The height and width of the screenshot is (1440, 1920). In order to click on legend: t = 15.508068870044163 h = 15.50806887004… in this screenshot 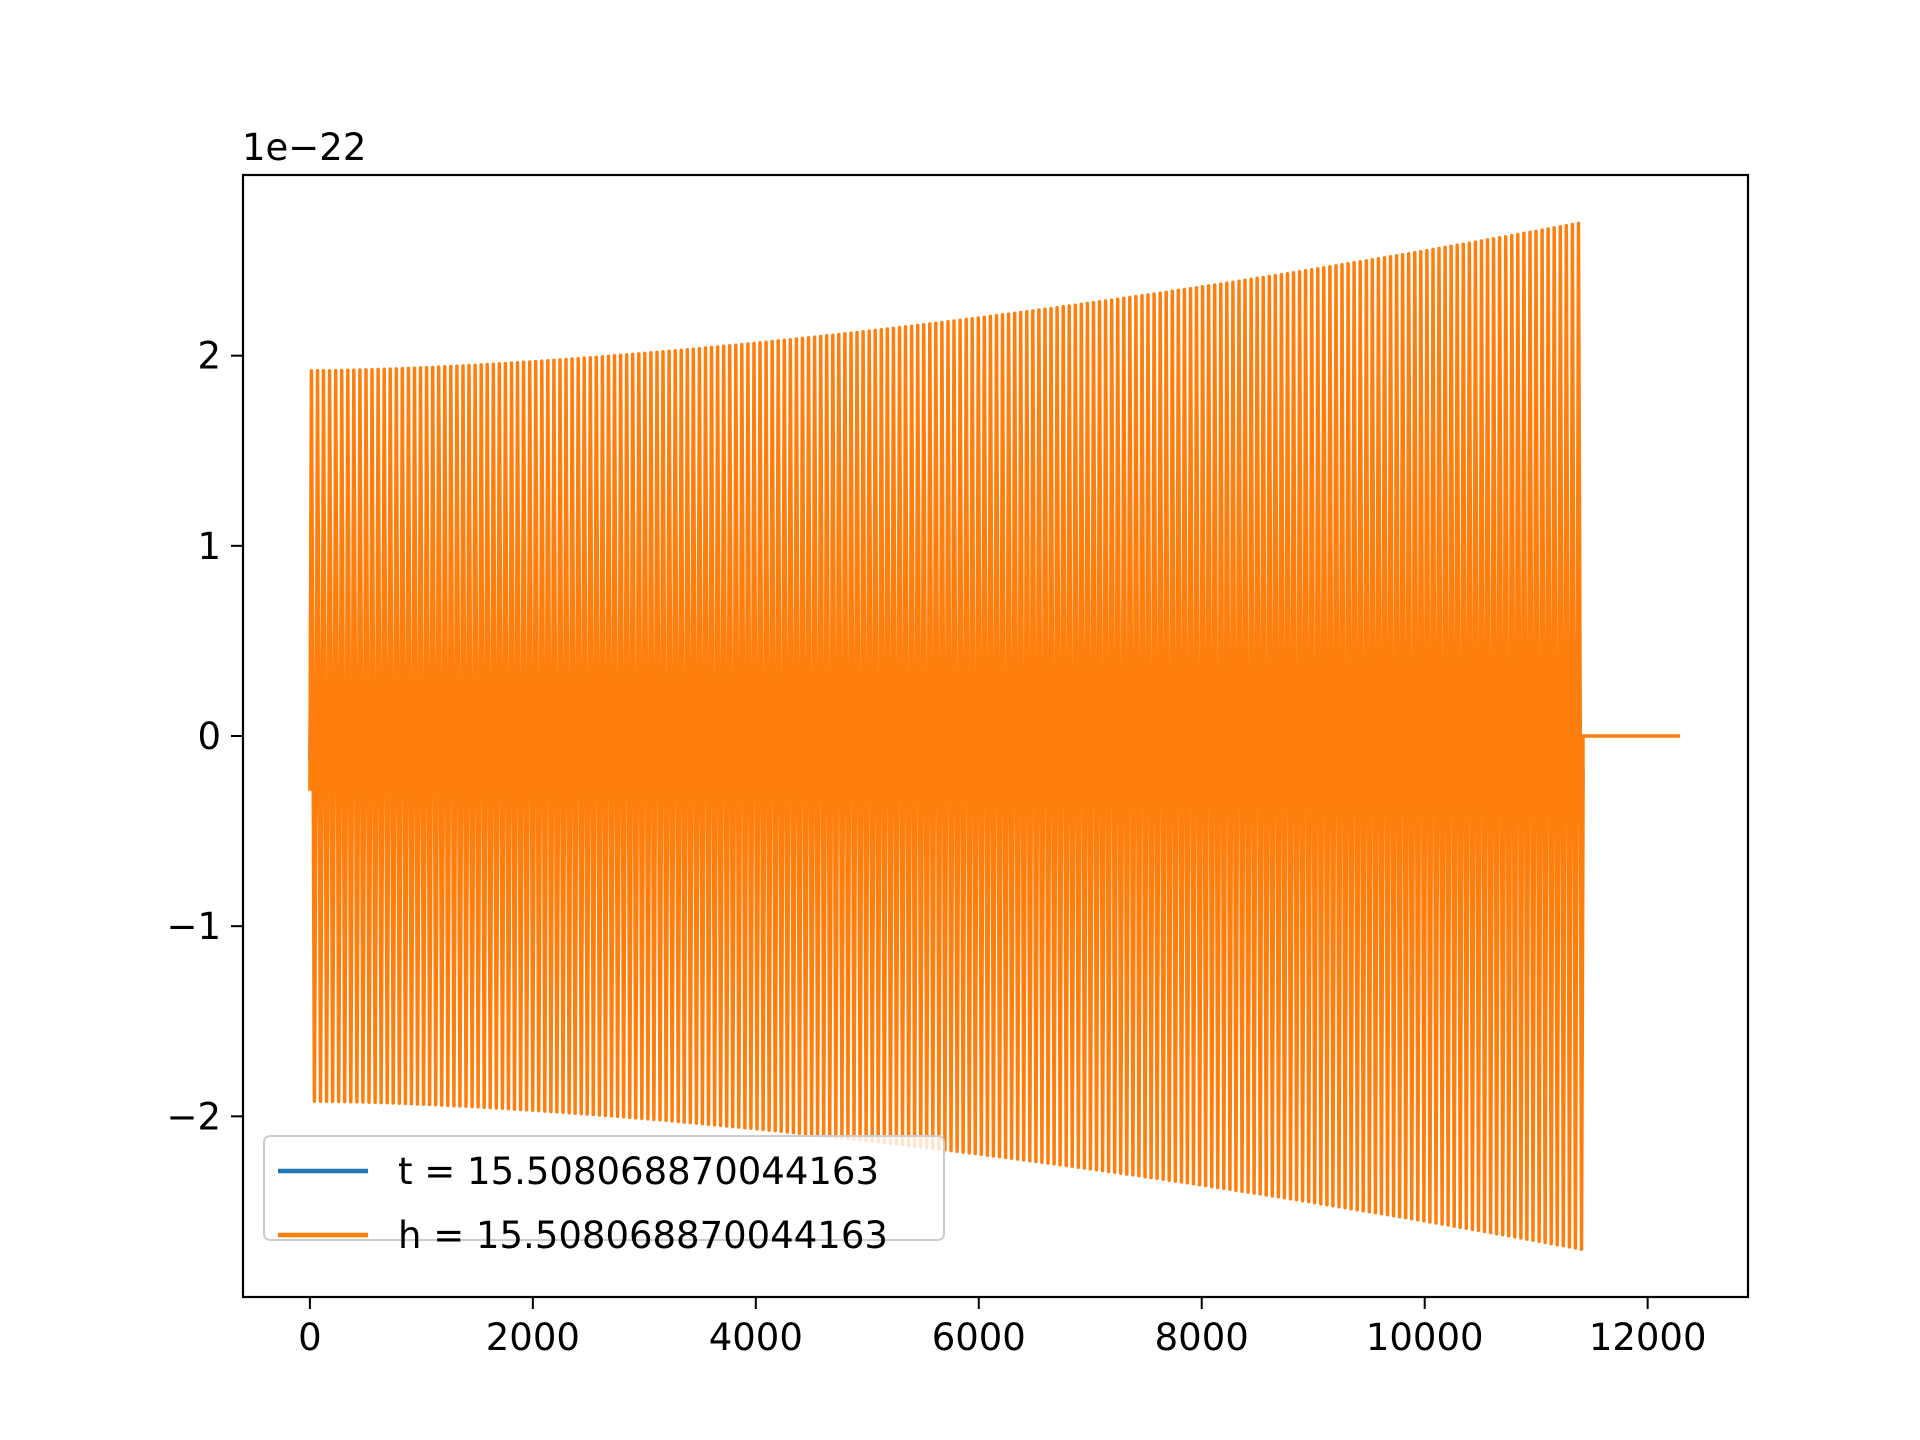, I will do `click(604, 1196)`.